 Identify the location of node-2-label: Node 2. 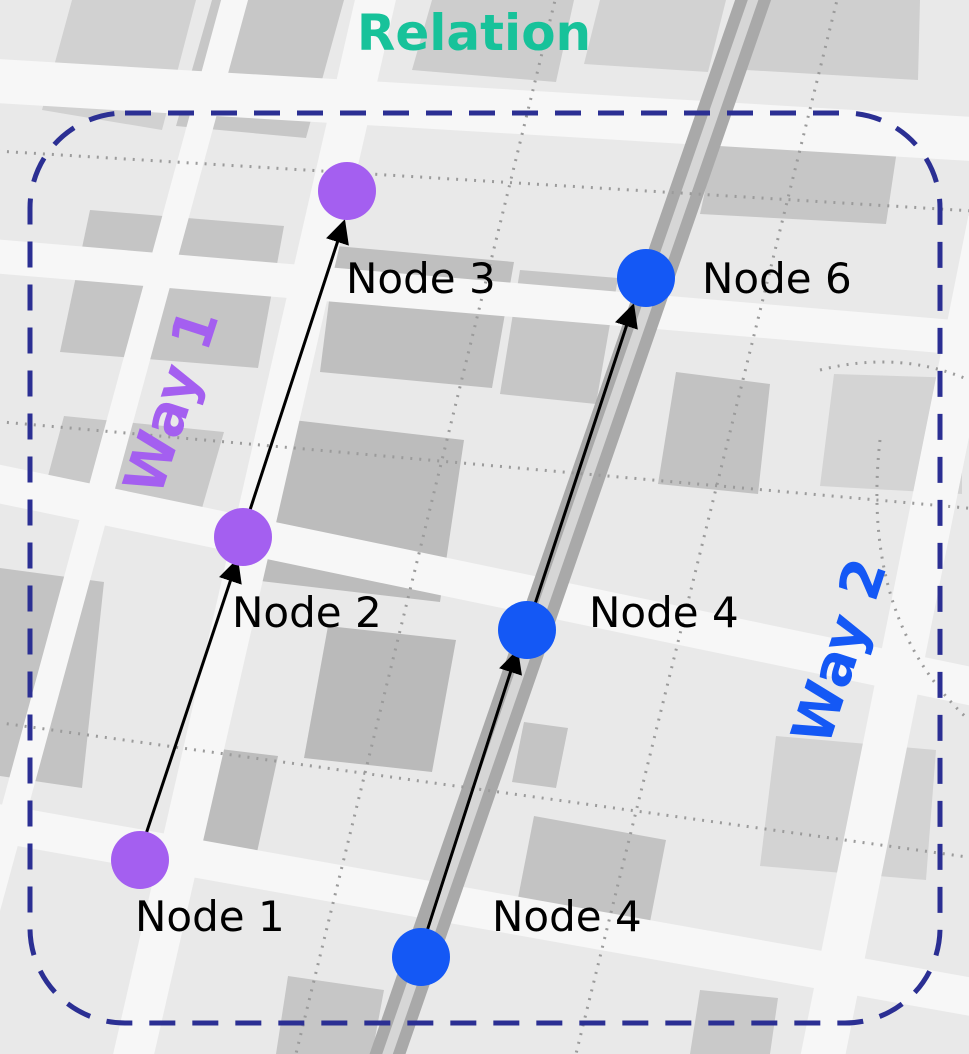
(307, 612).